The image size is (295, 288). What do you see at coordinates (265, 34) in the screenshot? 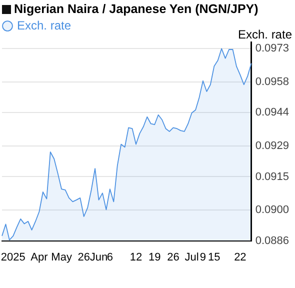
I see `y-axis-title: Exch. rate` at bounding box center [265, 34].